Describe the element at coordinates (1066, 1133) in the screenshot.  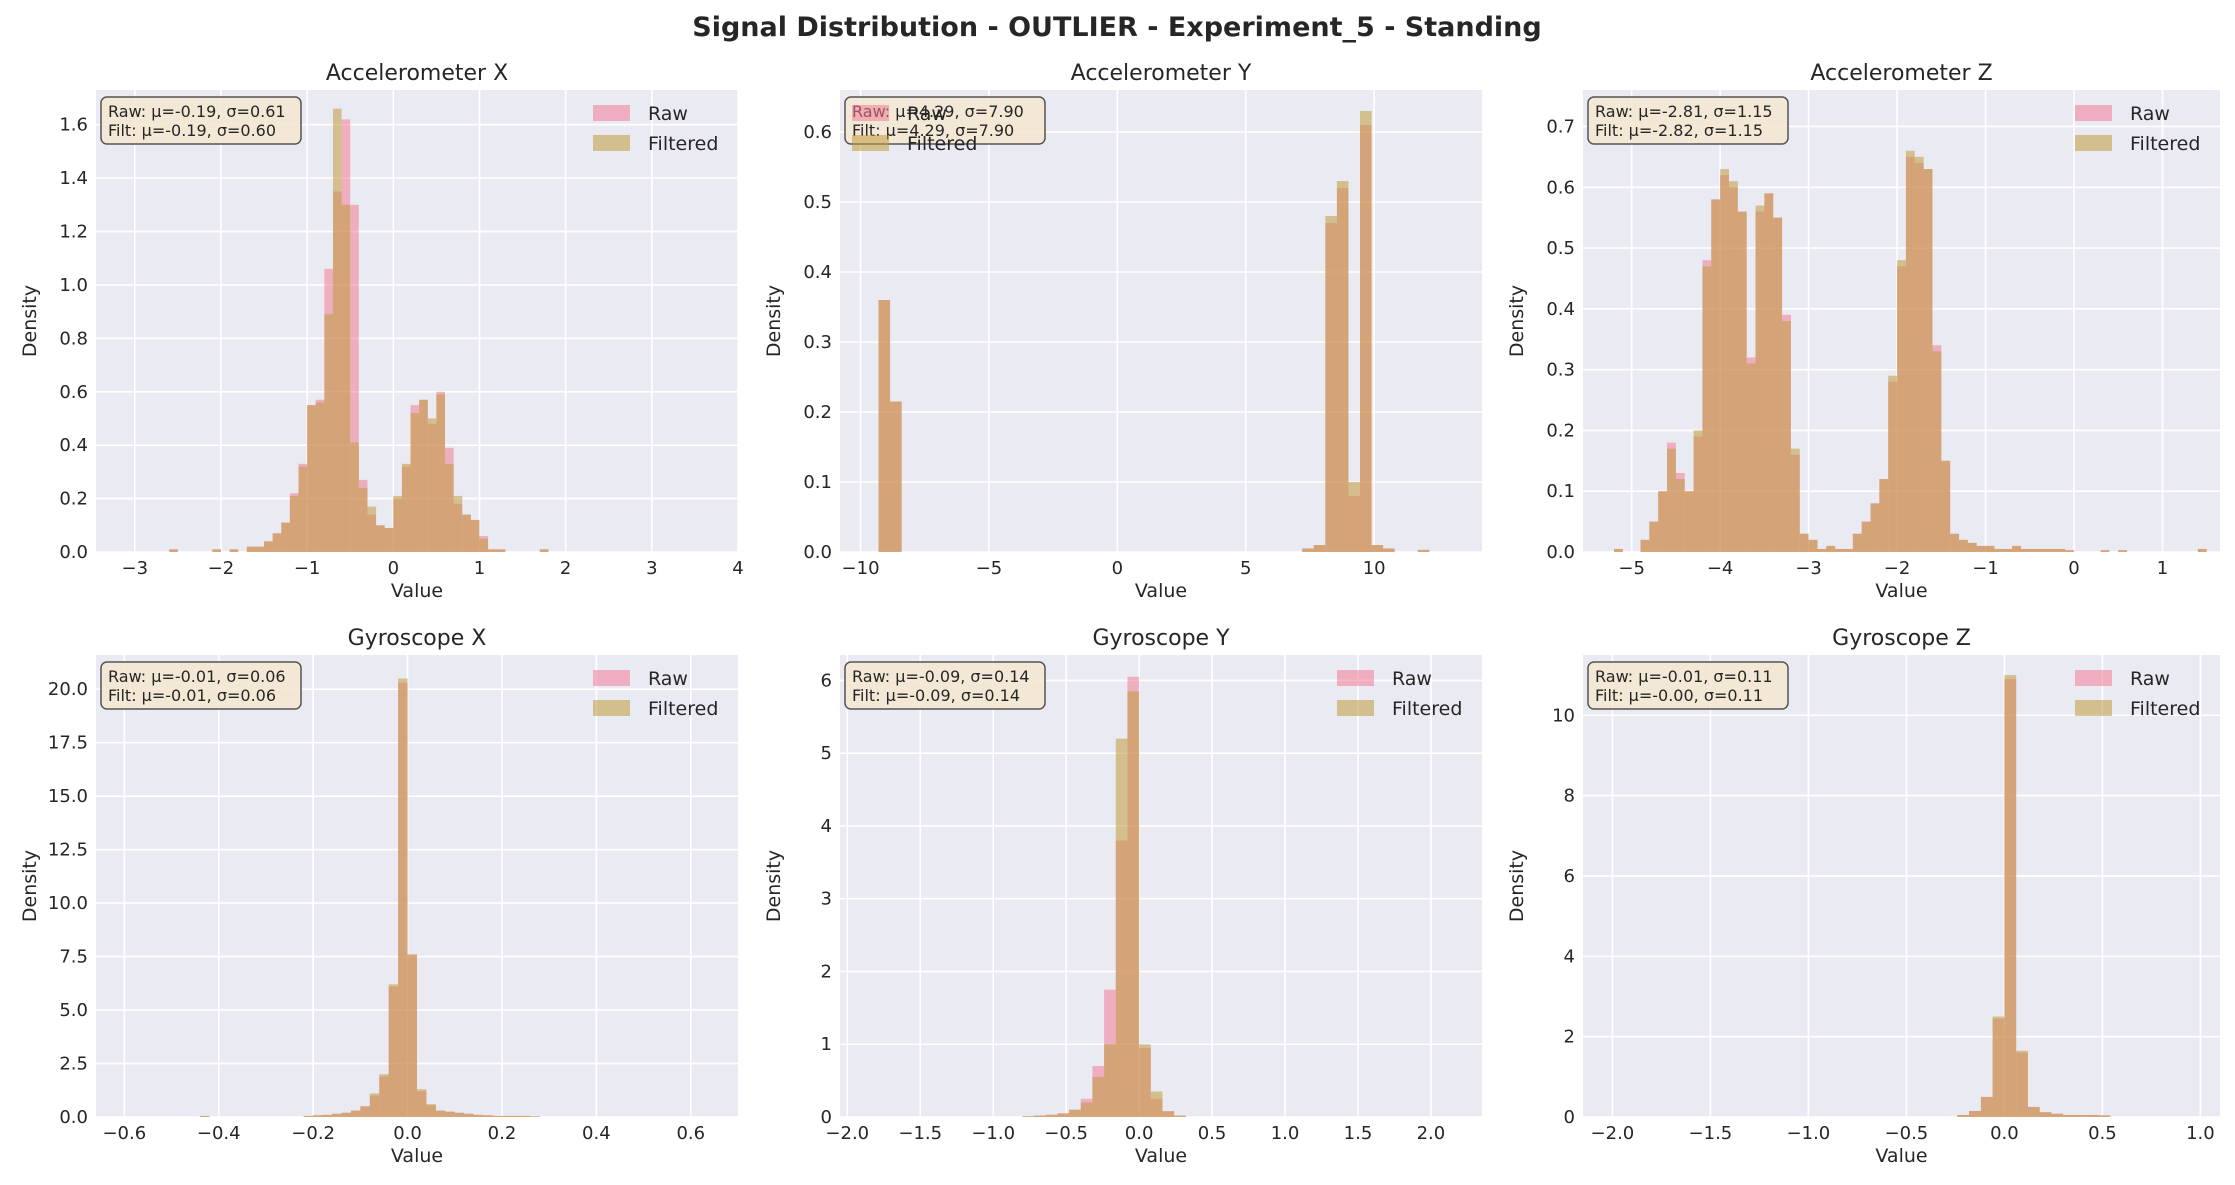
I see `x-tick-label: −0.5` at that location.